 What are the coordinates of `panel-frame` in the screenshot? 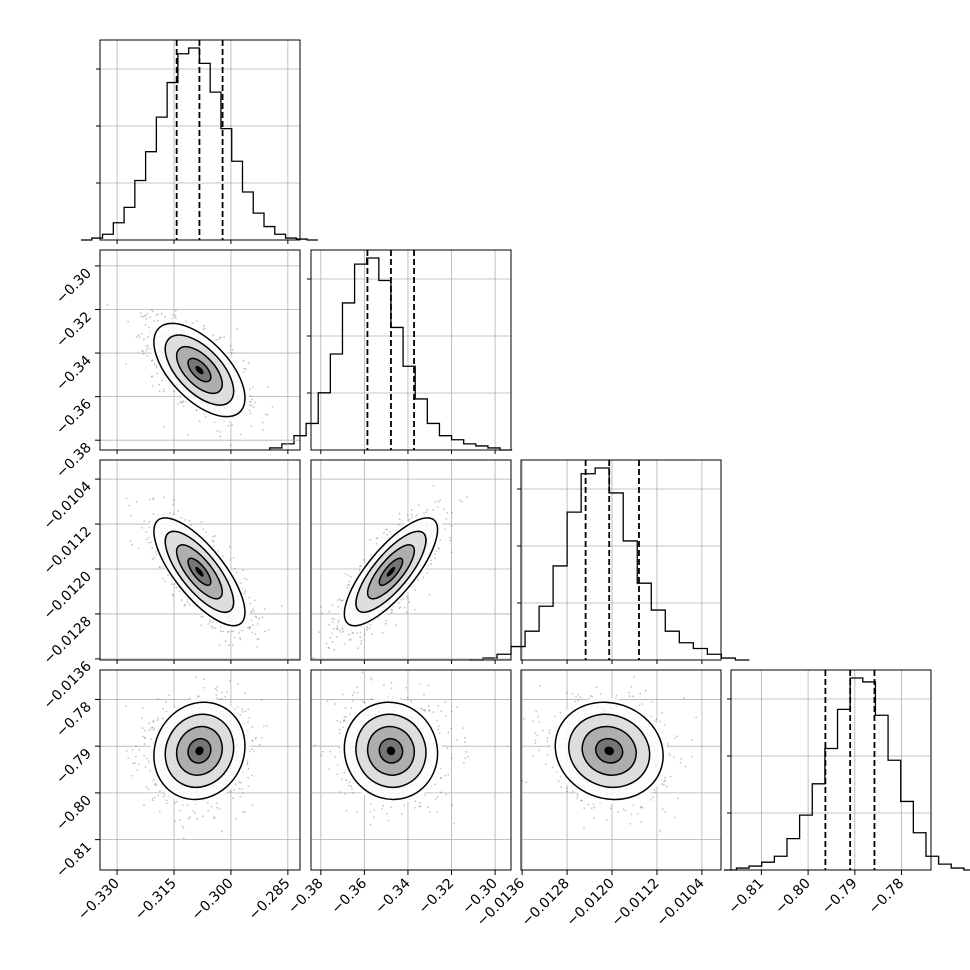 It's located at (411, 560).